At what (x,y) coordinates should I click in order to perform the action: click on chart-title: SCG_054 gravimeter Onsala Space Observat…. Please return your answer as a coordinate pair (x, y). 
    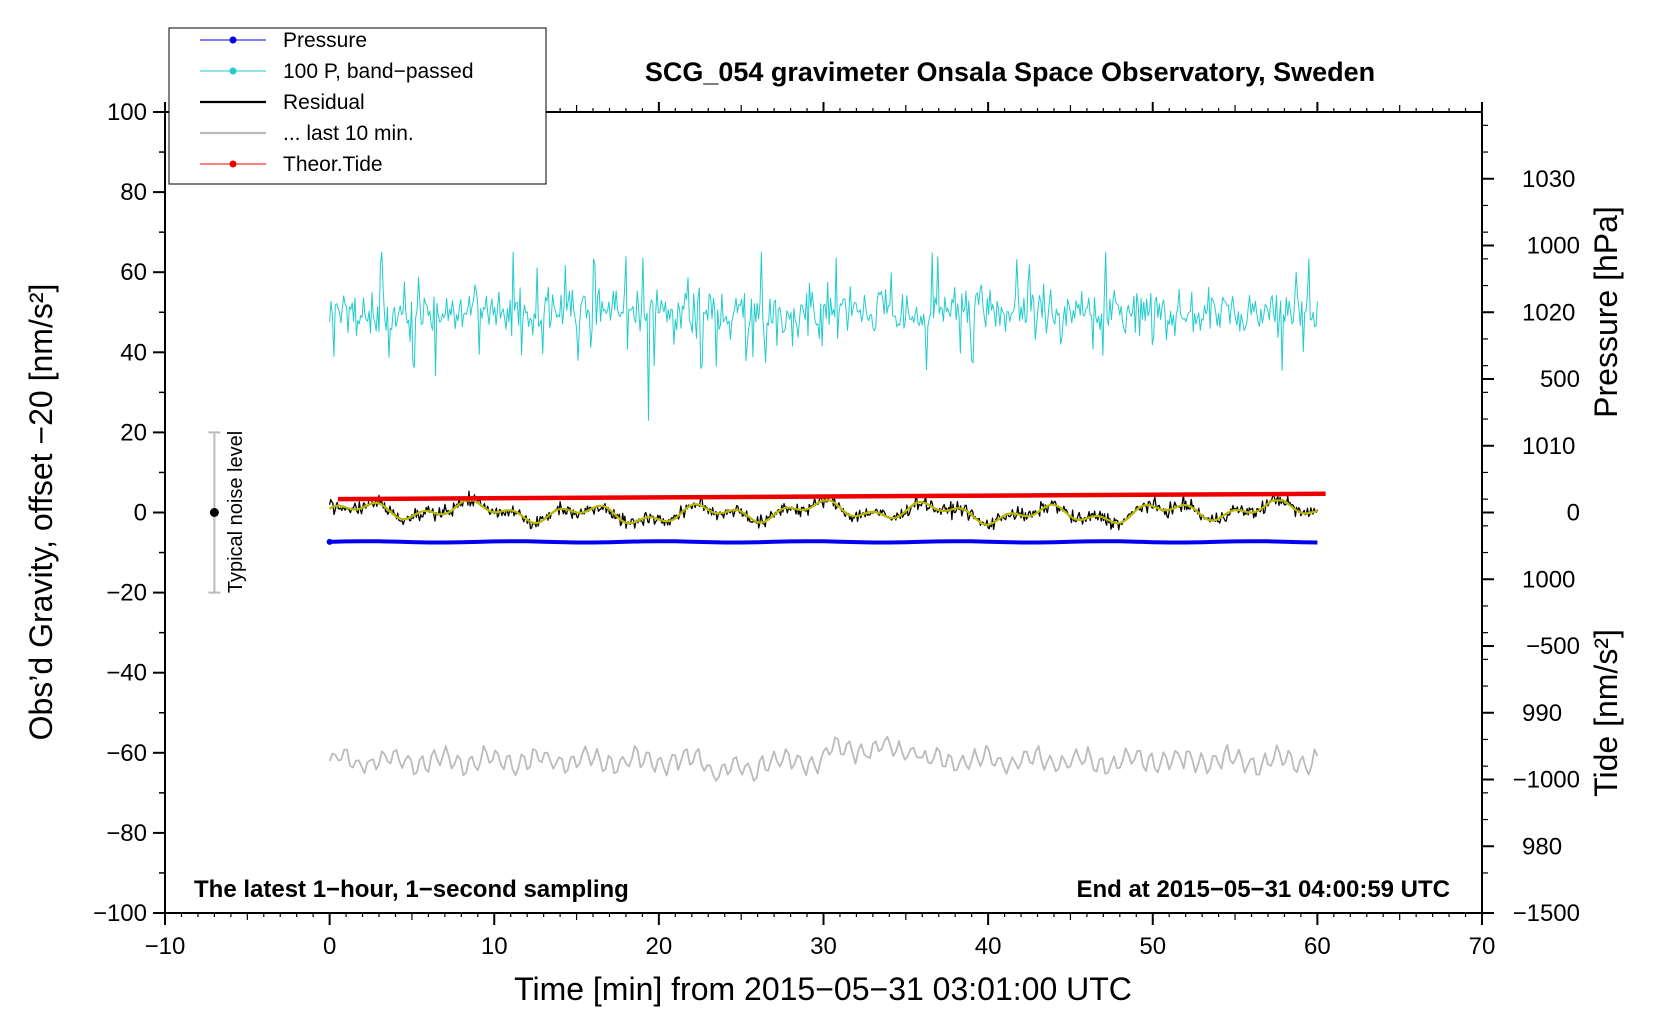
    Looking at the image, I should click on (1010, 72).